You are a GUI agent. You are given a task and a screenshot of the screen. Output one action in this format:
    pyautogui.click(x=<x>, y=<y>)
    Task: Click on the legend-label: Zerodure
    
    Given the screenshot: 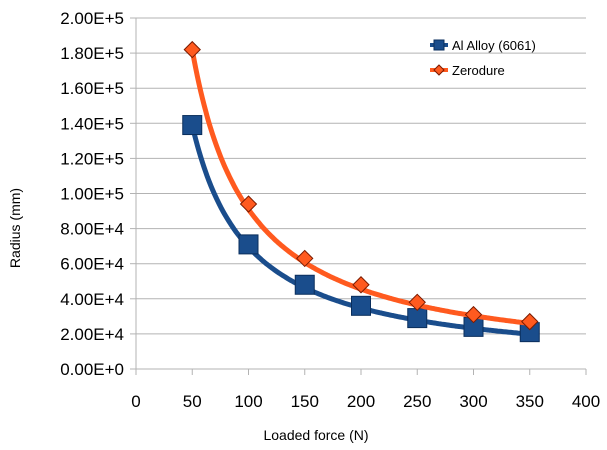 What is the action you would take?
    pyautogui.click(x=478, y=70)
    